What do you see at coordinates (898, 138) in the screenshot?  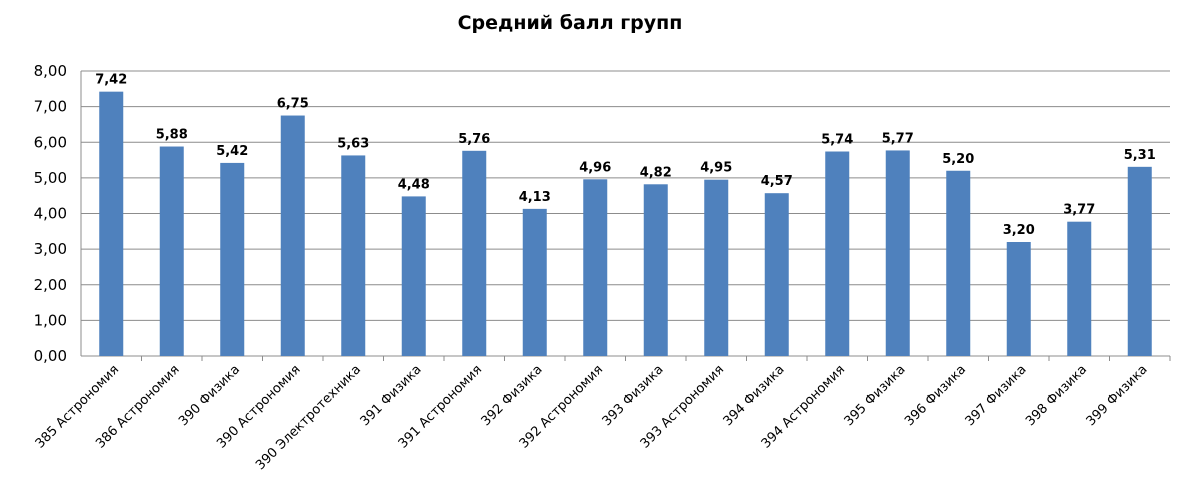 I see `data-label: 5,77` at bounding box center [898, 138].